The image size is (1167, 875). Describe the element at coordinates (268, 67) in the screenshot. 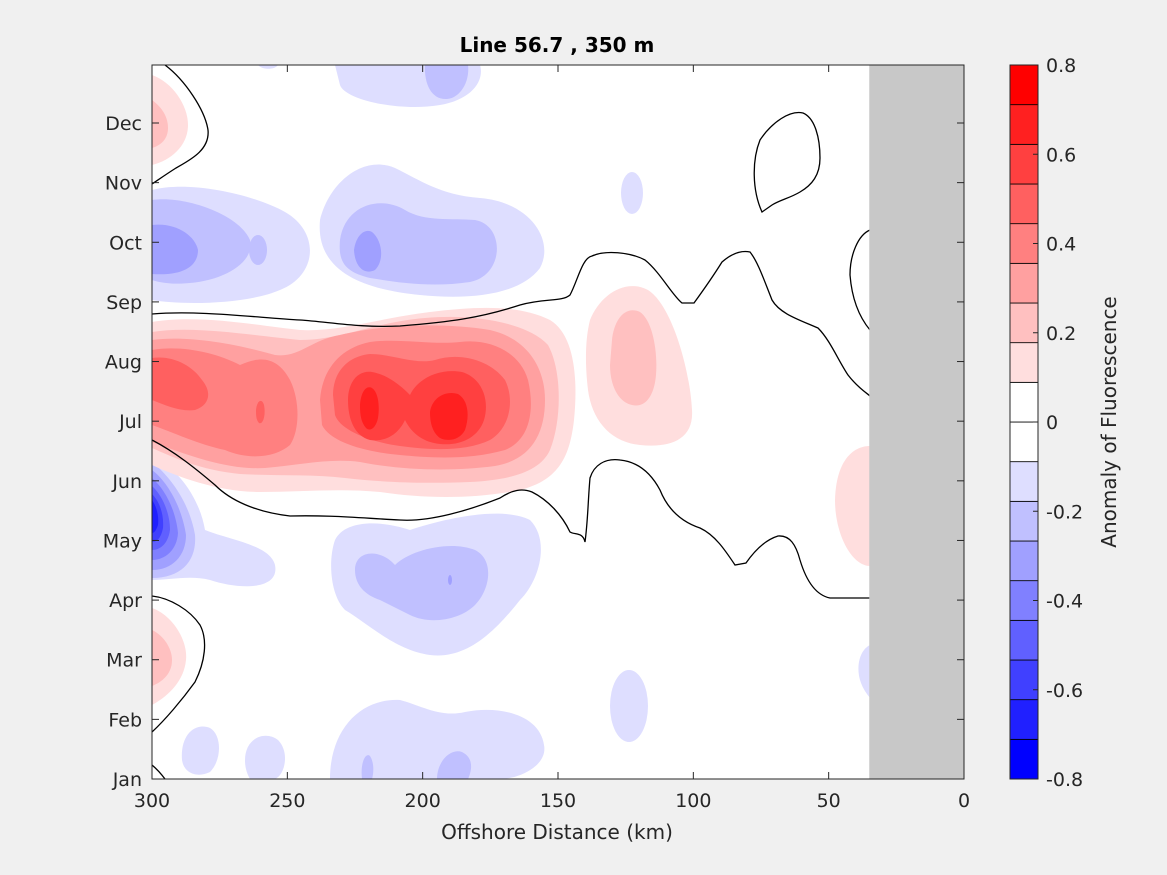

I see `neg-anomaly-top-tiny` at that location.